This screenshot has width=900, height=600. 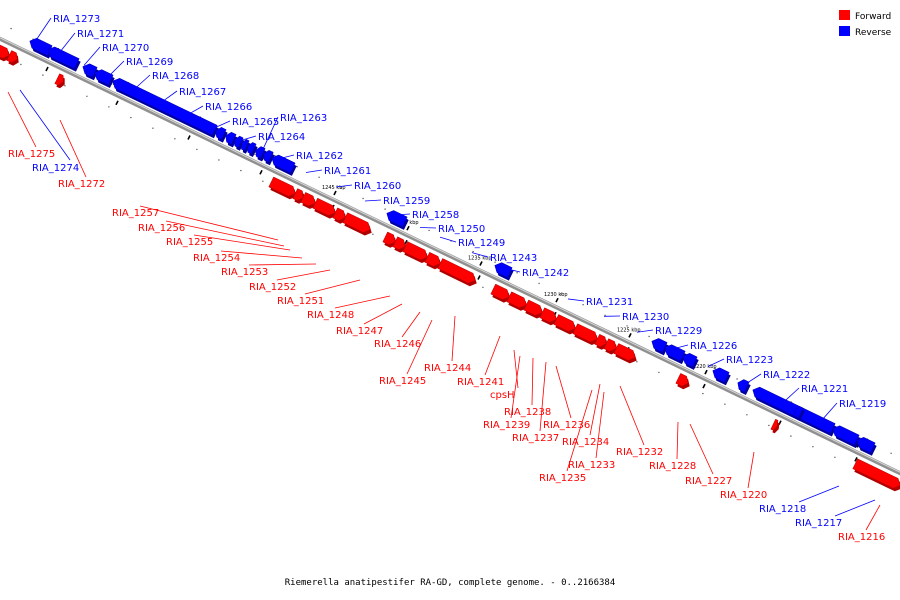 What do you see at coordinates (818, 523) in the screenshot?
I see `gene-label: RIA_1217` at bounding box center [818, 523].